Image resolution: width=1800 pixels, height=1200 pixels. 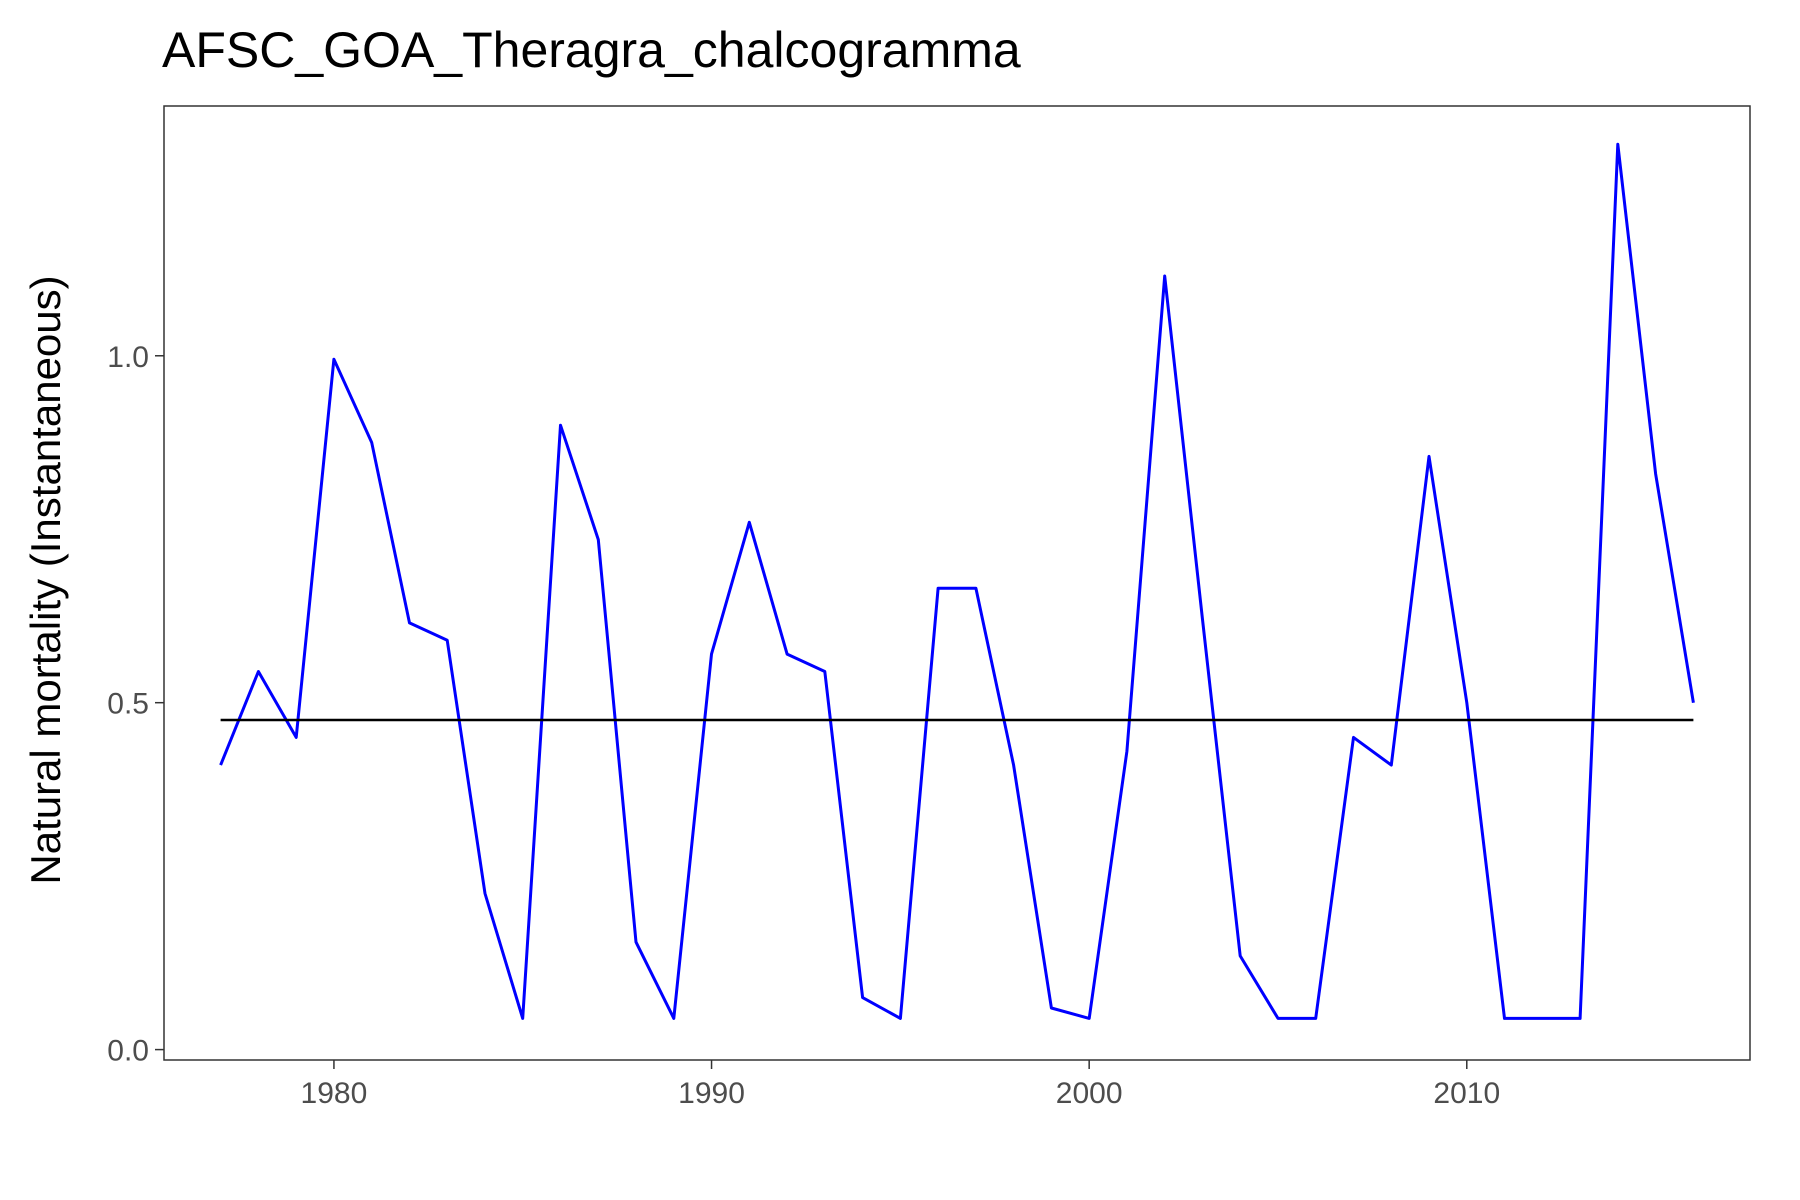 I want to click on y-axis-title: Natural mortality (Instantaneous), so click(x=45, y=579).